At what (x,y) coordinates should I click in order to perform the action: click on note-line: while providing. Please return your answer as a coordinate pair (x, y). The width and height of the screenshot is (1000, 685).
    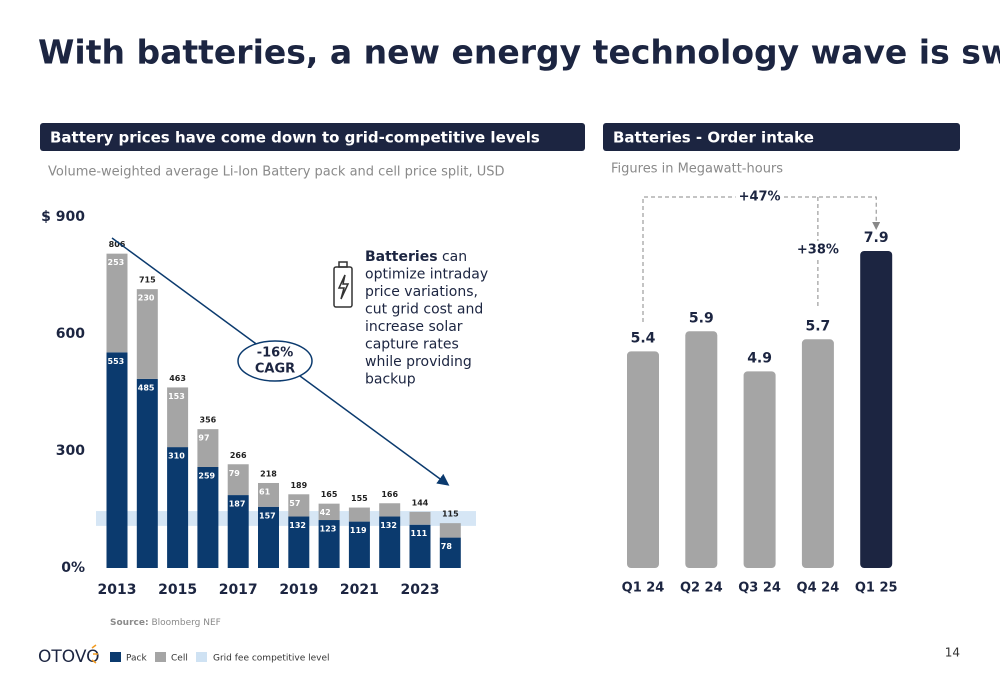
    Looking at the image, I should click on (418, 362).